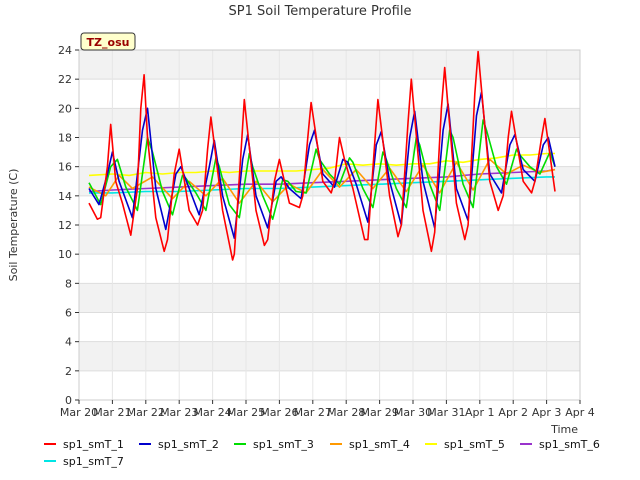  I want to click on y-tick-label: 8, so click(68, 283).